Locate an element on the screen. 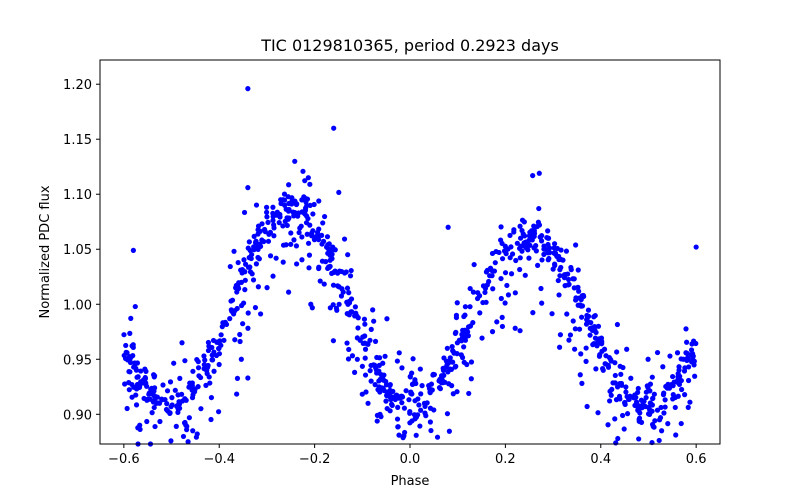 Image resolution: width=800 pixels, height=500 pixels. y-axis: 0.90 0.95 1.00 1.05 1.10 1.15 1.20 is located at coordinates (81, 250).